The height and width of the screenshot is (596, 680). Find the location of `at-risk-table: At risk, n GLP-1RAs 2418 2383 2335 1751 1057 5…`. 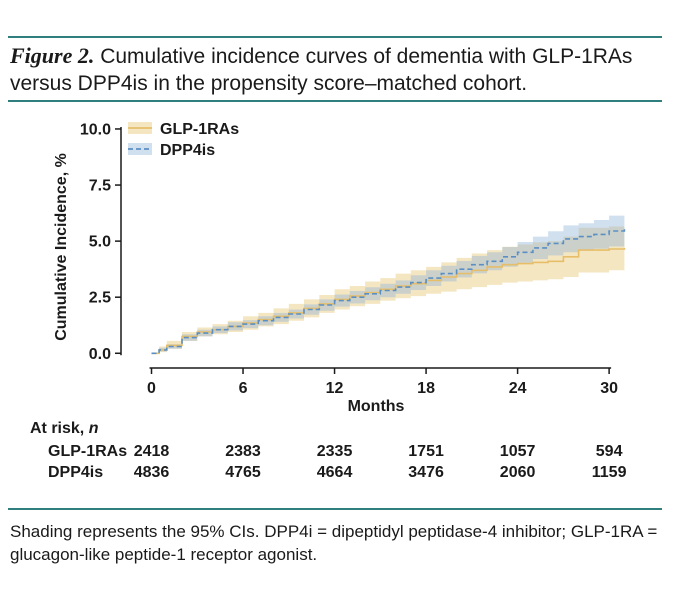

at-risk-table: At risk, n GLP-1RAs 2418 2383 2335 1751 1057 5… is located at coordinates (328, 450).